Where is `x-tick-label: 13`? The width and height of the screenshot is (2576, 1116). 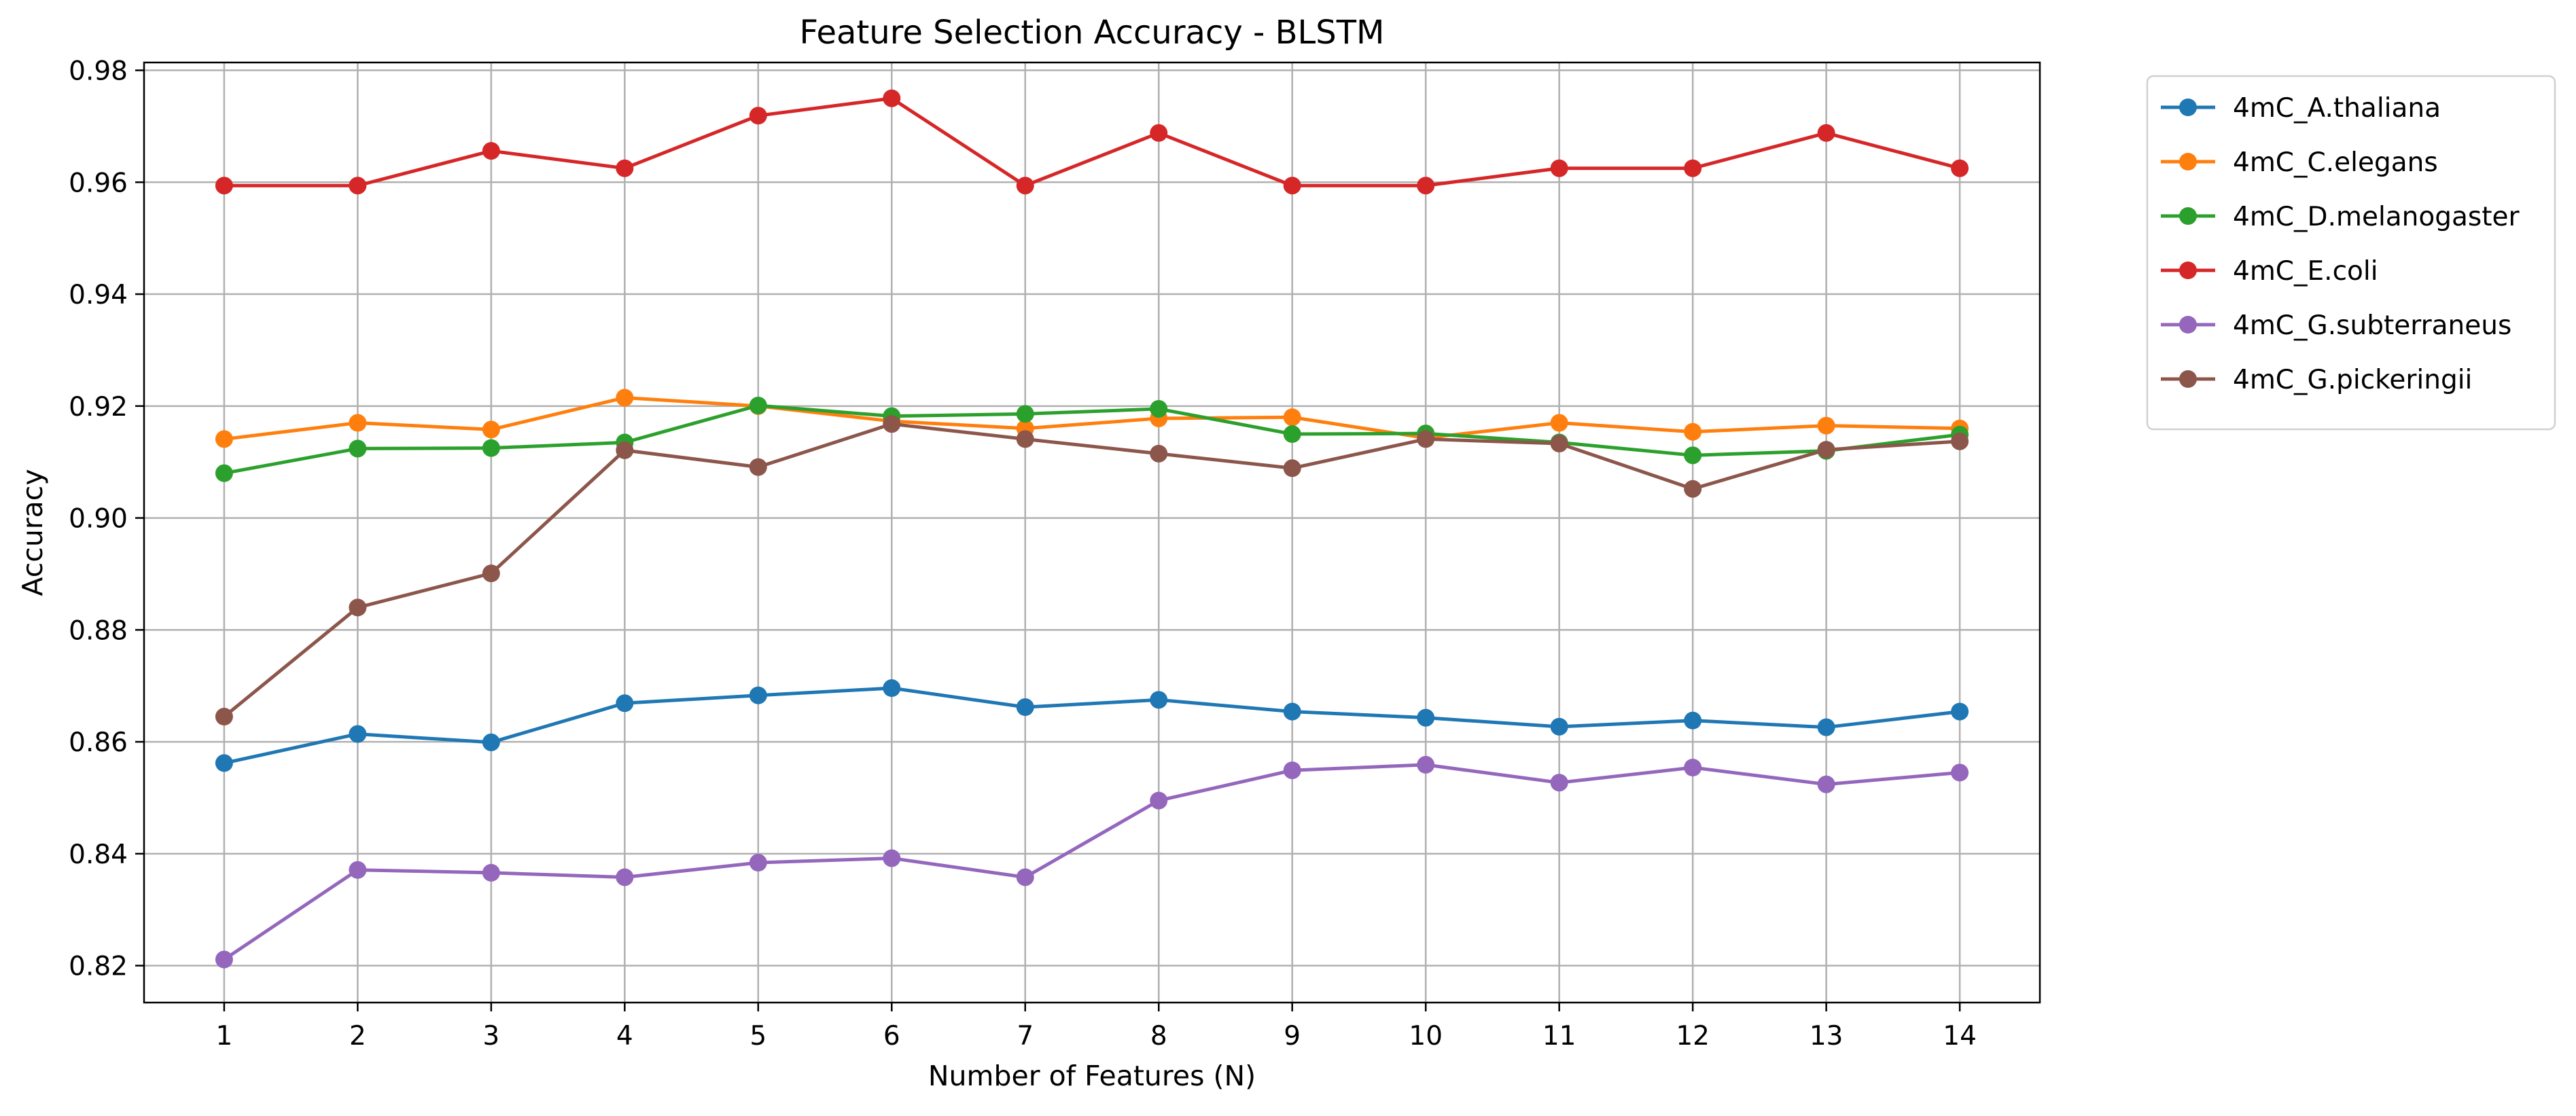 x-tick-label: 13 is located at coordinates (1826, 1036).